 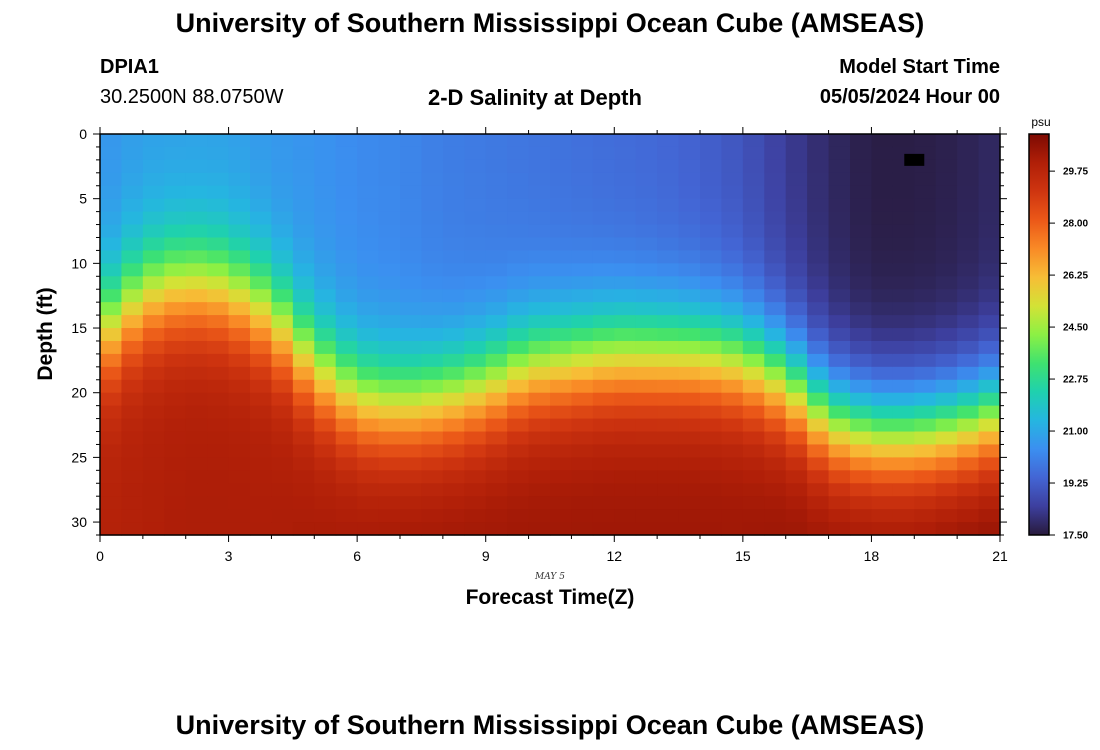 I want to click on x-tick-label: 12, so click(x=614, y=556).